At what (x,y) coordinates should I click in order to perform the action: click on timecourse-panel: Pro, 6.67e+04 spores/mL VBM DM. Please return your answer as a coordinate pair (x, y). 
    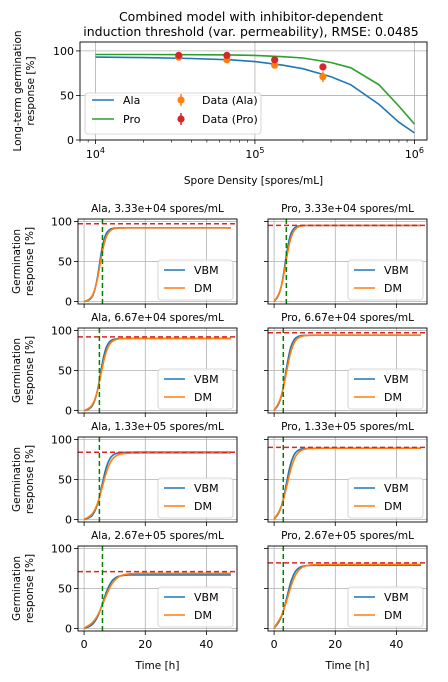
    Looking at the image, I should click on (346, 364).